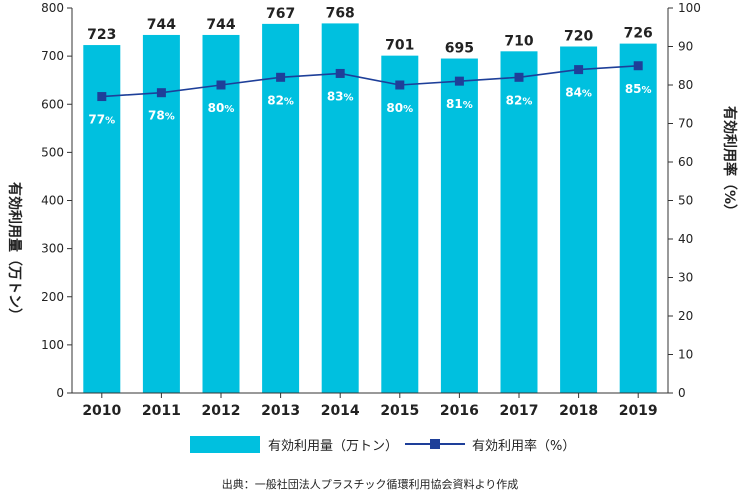 The image size is (741, 493). I want to click on rate-value-label: 83%, so click(340, 96).